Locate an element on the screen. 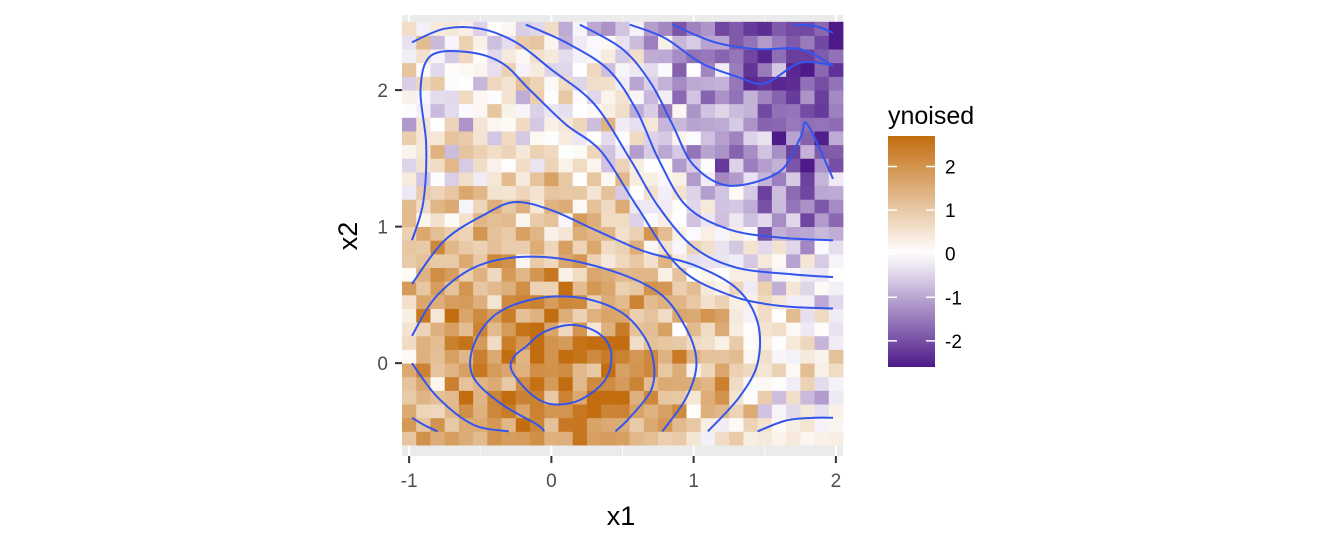  legend-colorbar is located at coordinates (911, 251).